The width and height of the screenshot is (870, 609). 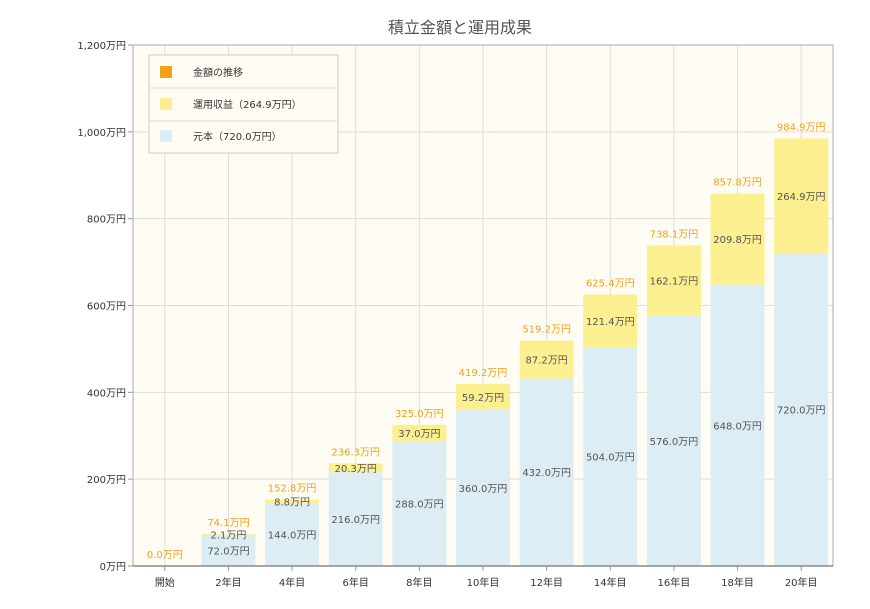 I want to click on data-label-total: 857.8万円, so click(x=737, y=183).